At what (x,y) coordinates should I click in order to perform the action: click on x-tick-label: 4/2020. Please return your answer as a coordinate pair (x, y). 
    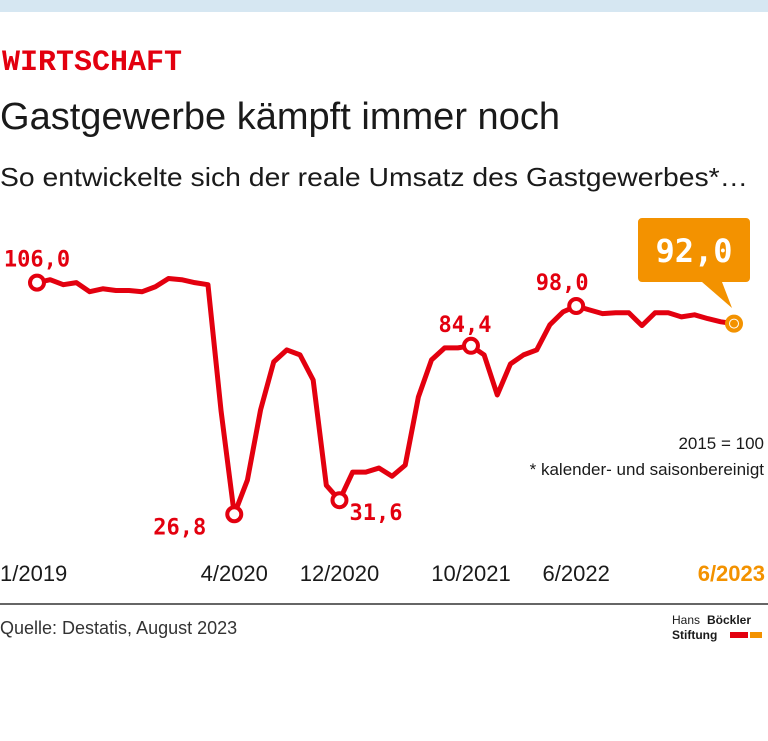
    Looking at the image, I should click on (234, 573).